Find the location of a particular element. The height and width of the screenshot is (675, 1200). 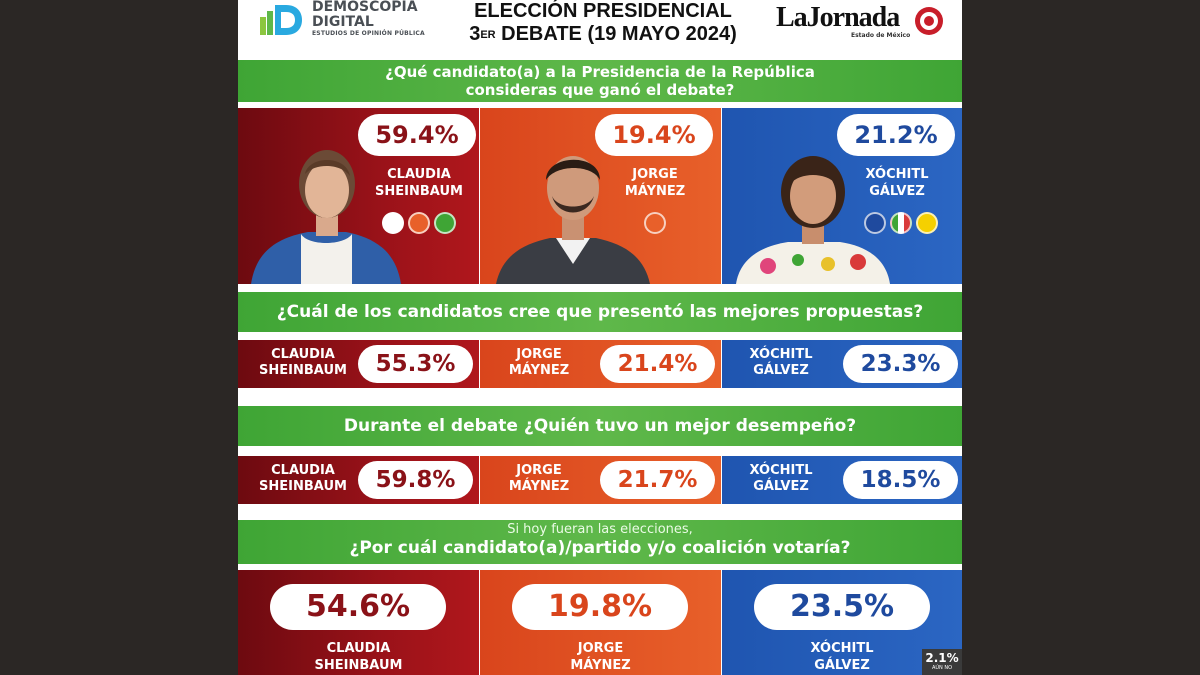

candidate-portrait-sheinbaum is located at coordinates (326, 217).